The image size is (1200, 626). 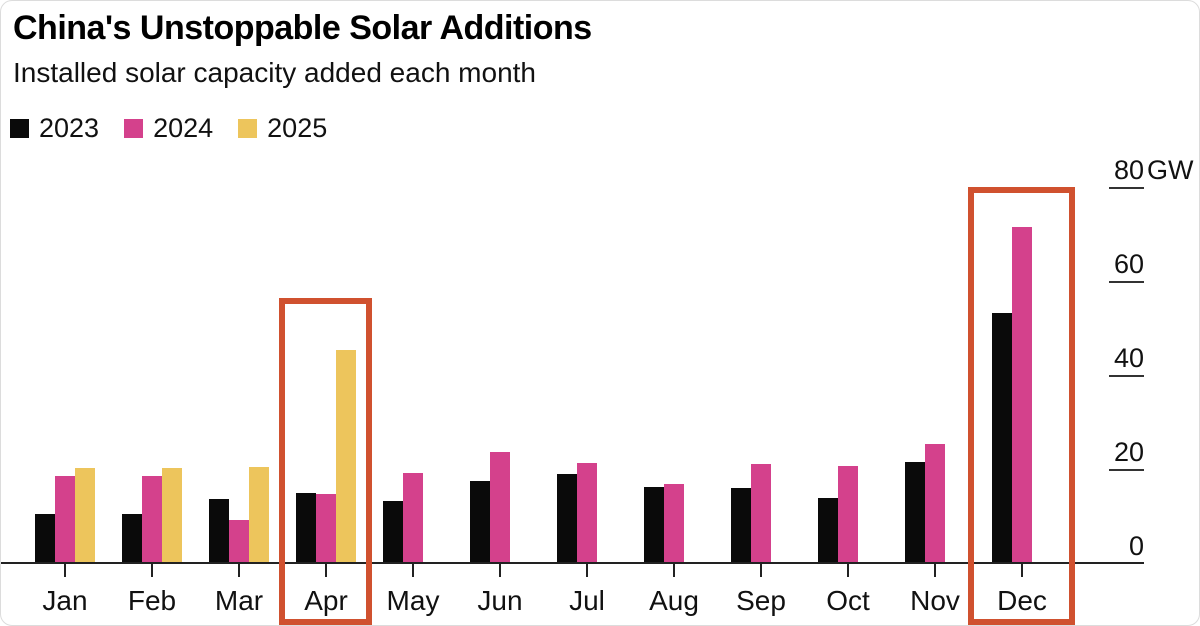 I want to click on bar-sep-2023, so click(x=741, y=525).